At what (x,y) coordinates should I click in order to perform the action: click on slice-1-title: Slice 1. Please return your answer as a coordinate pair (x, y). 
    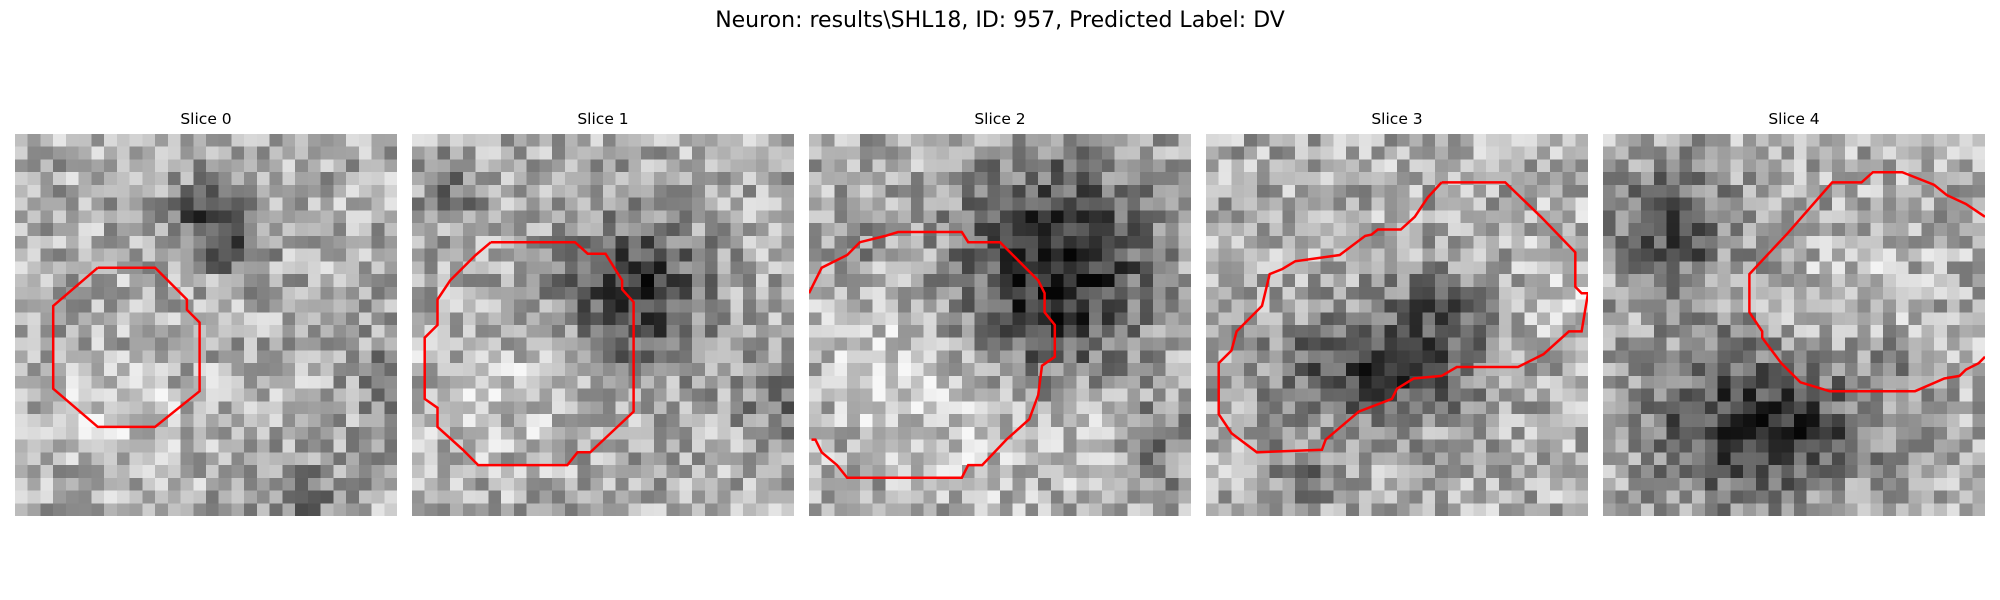
    Looking at the image, I should click on (603, 119).